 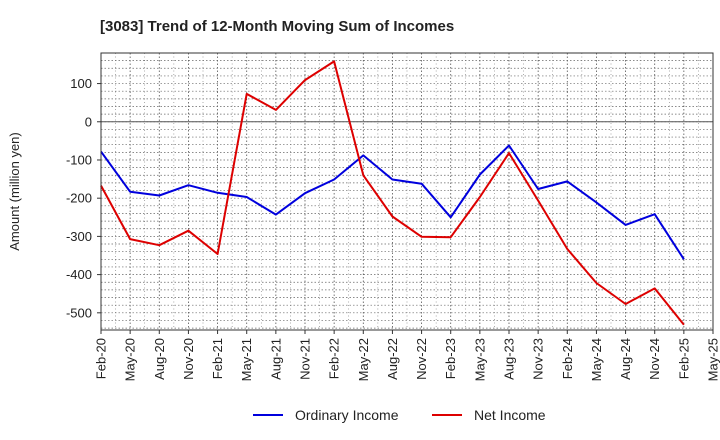 I want to click on x-tick-label: May-24, so click(x=596, y=359).